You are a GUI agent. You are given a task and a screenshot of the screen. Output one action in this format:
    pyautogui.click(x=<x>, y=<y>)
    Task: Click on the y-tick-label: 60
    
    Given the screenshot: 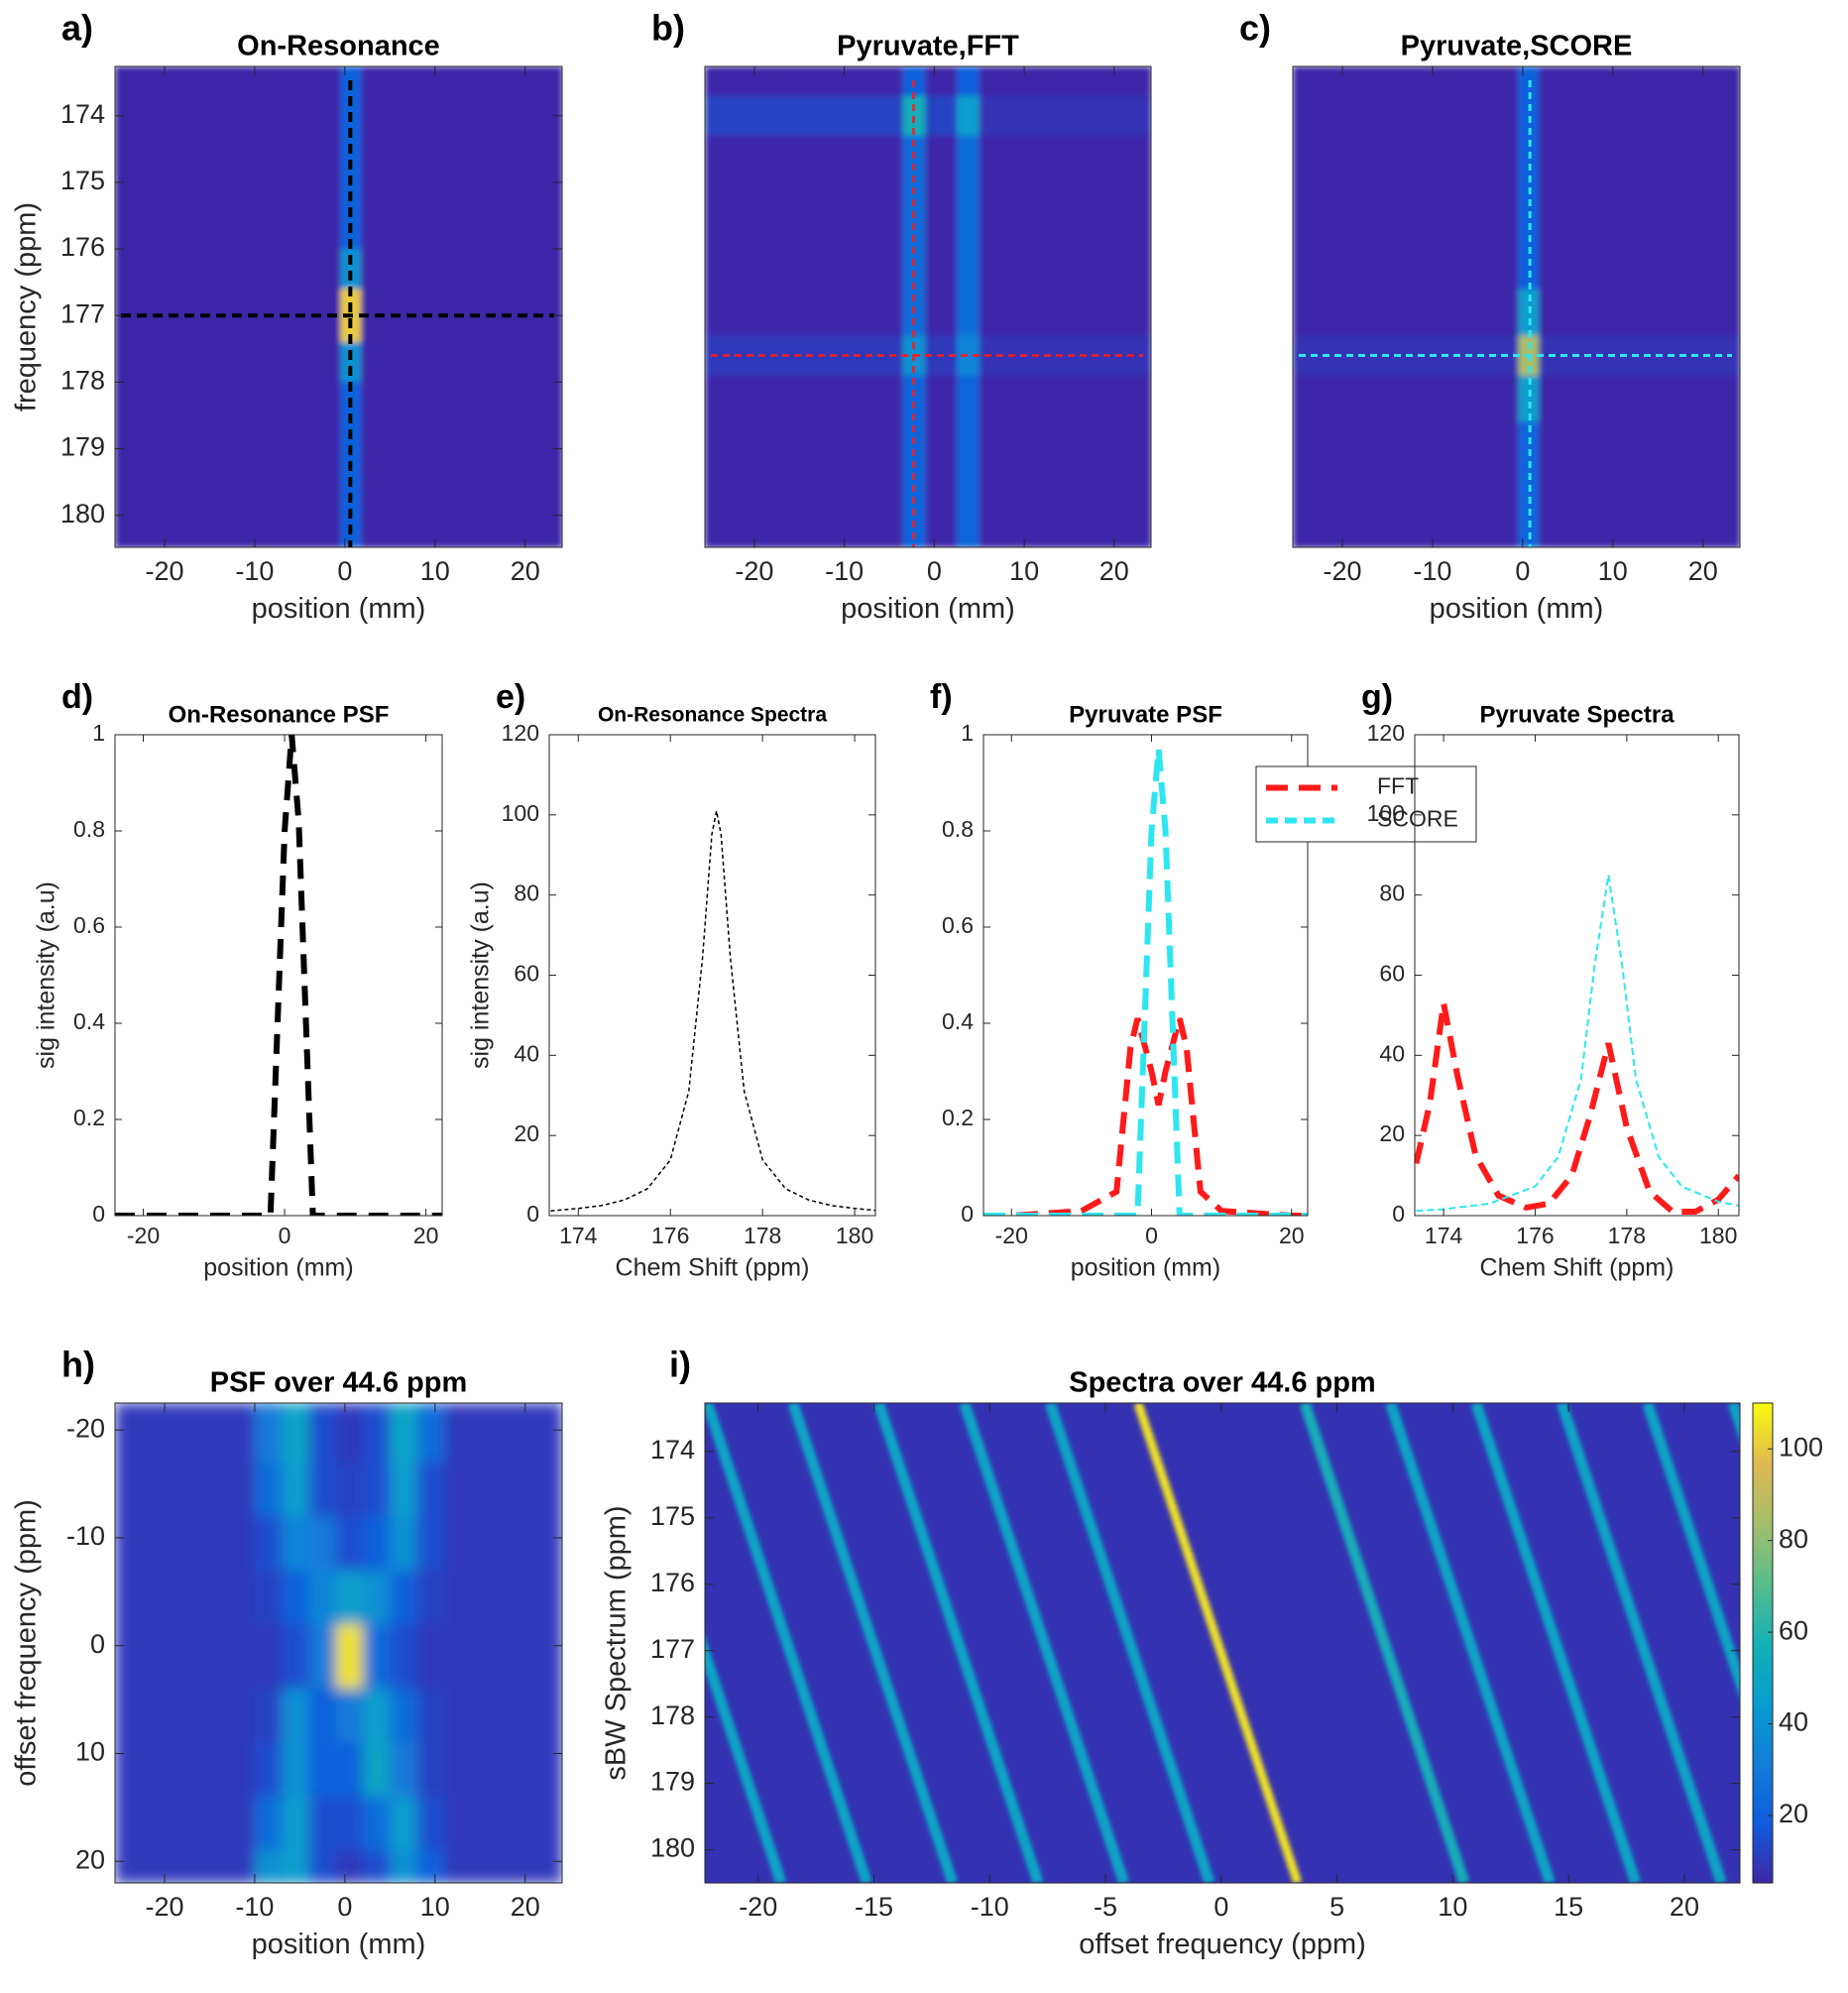 What is the action you would take?
    pyautogui.click(x=526, y=974)
    